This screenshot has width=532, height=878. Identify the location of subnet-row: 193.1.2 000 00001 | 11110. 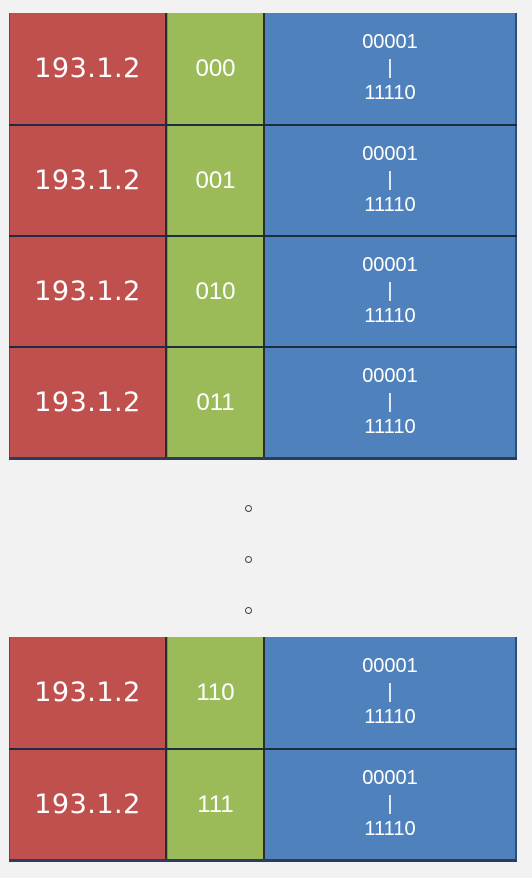
(263, 68).